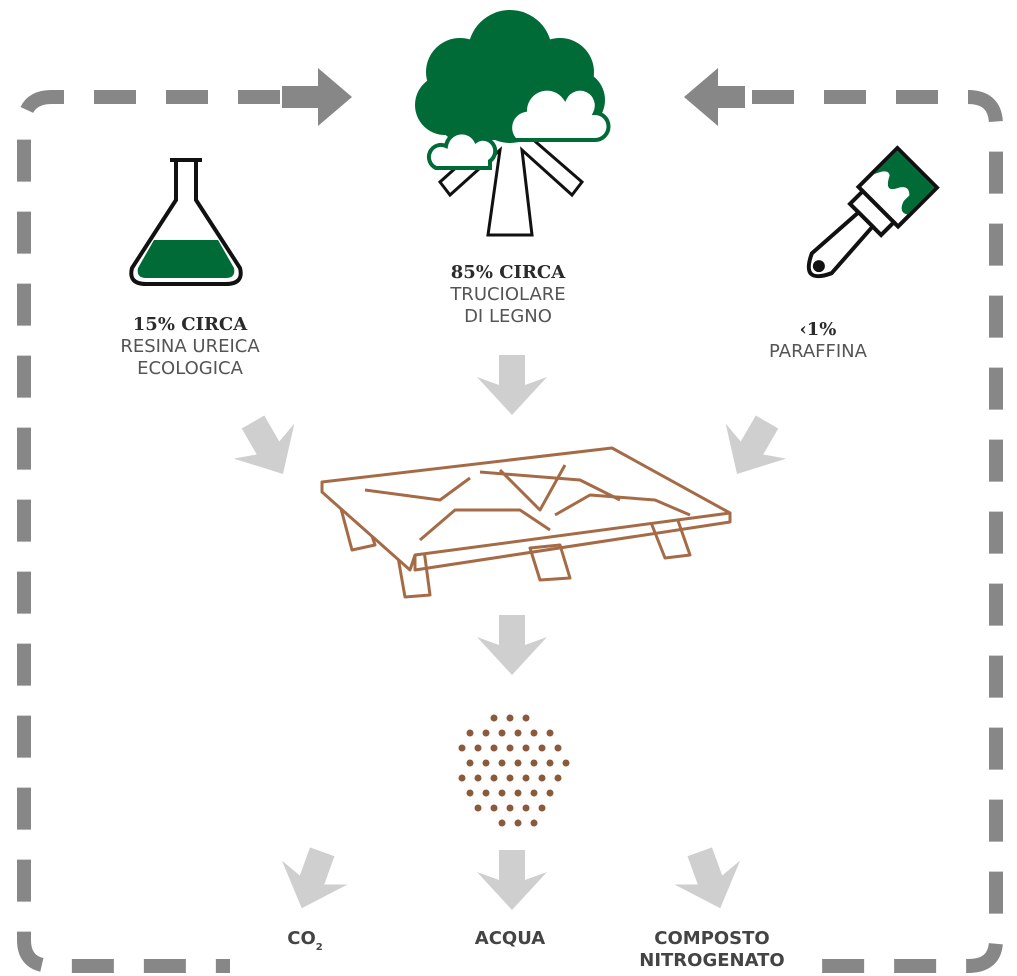 The image size is (1017, 976). What do you see at coordinates (190, 324) in the screenshot?
I see `node-title: 15% CIRCA` at bounding box center [190, 324].